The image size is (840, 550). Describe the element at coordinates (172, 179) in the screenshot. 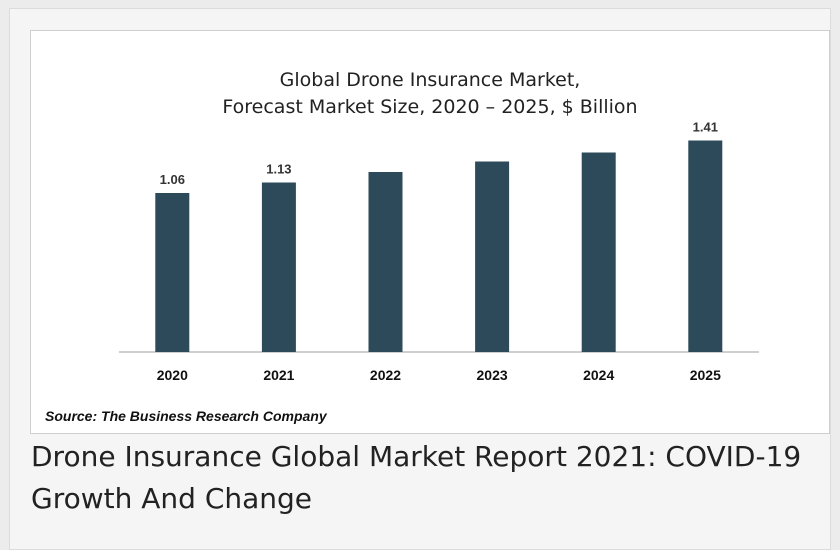

I see `data-label-2020: 1.06` at that location.